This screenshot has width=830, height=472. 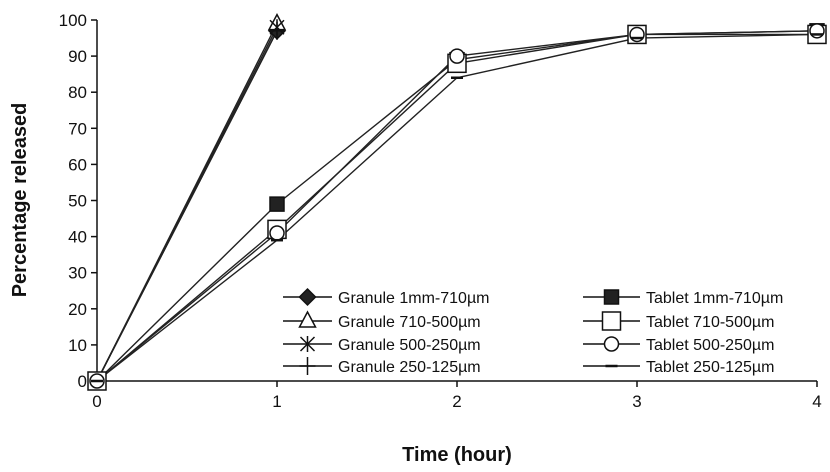 I want to click on legend-label: Granule 1mm-710µm, so click(x=414, y=298).